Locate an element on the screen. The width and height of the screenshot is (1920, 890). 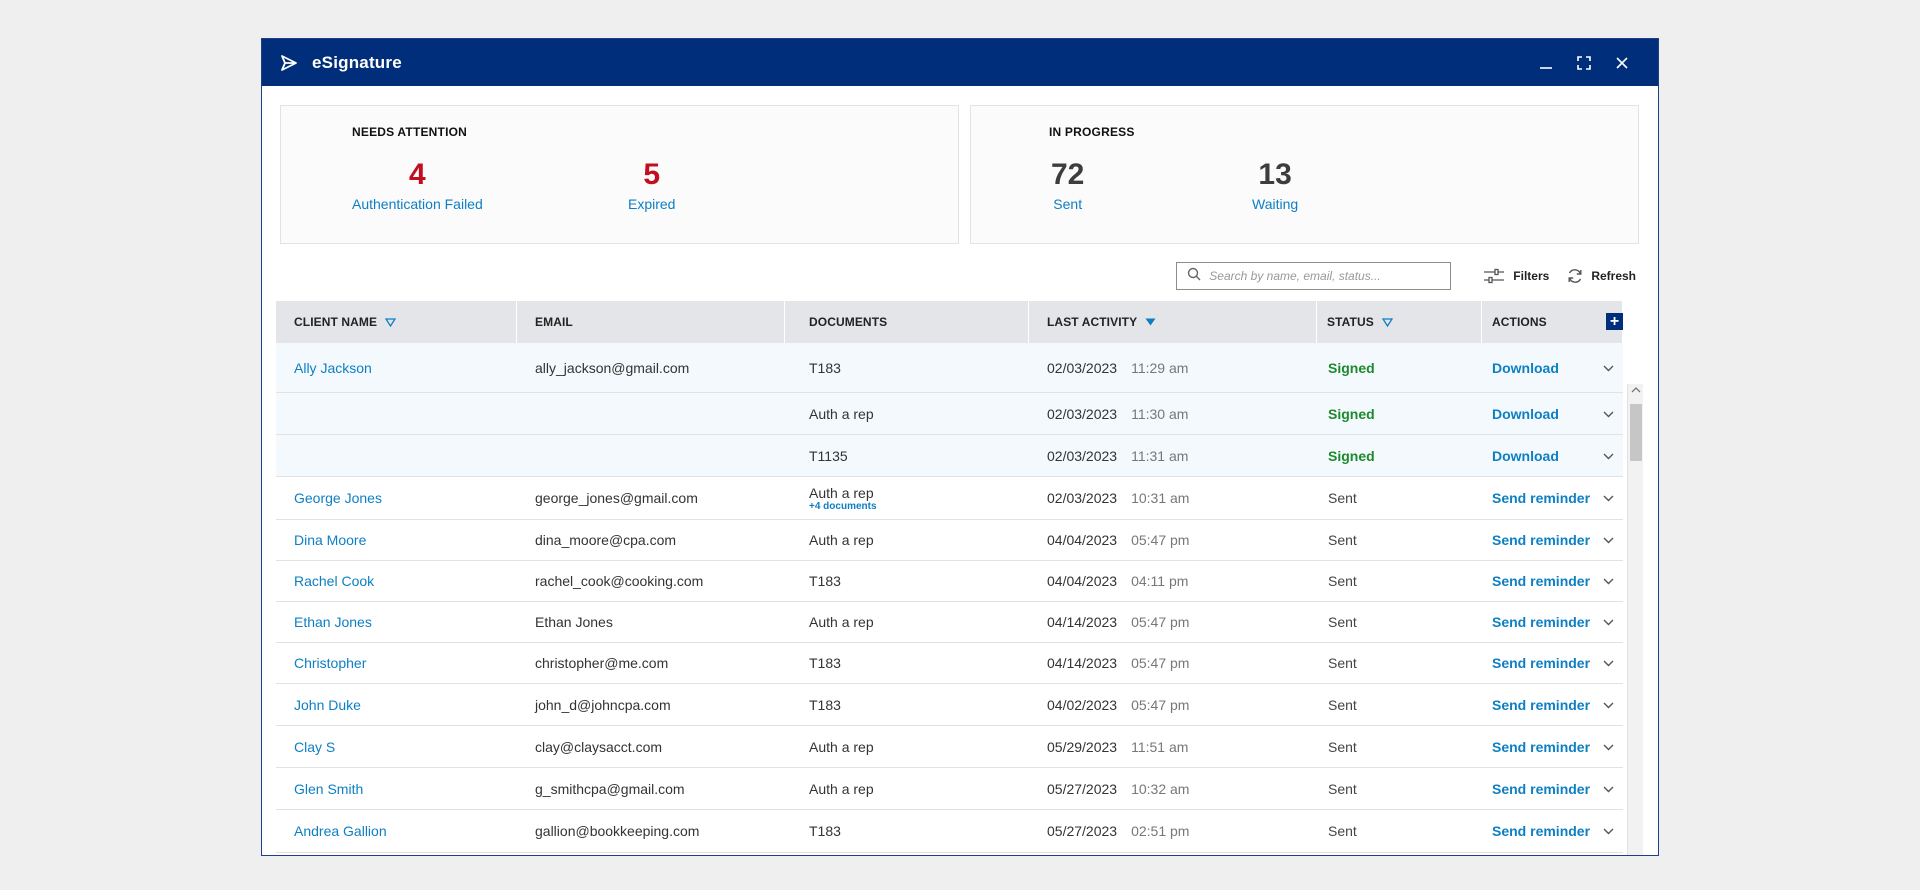
search-box is located at coordinates (1314, 276).